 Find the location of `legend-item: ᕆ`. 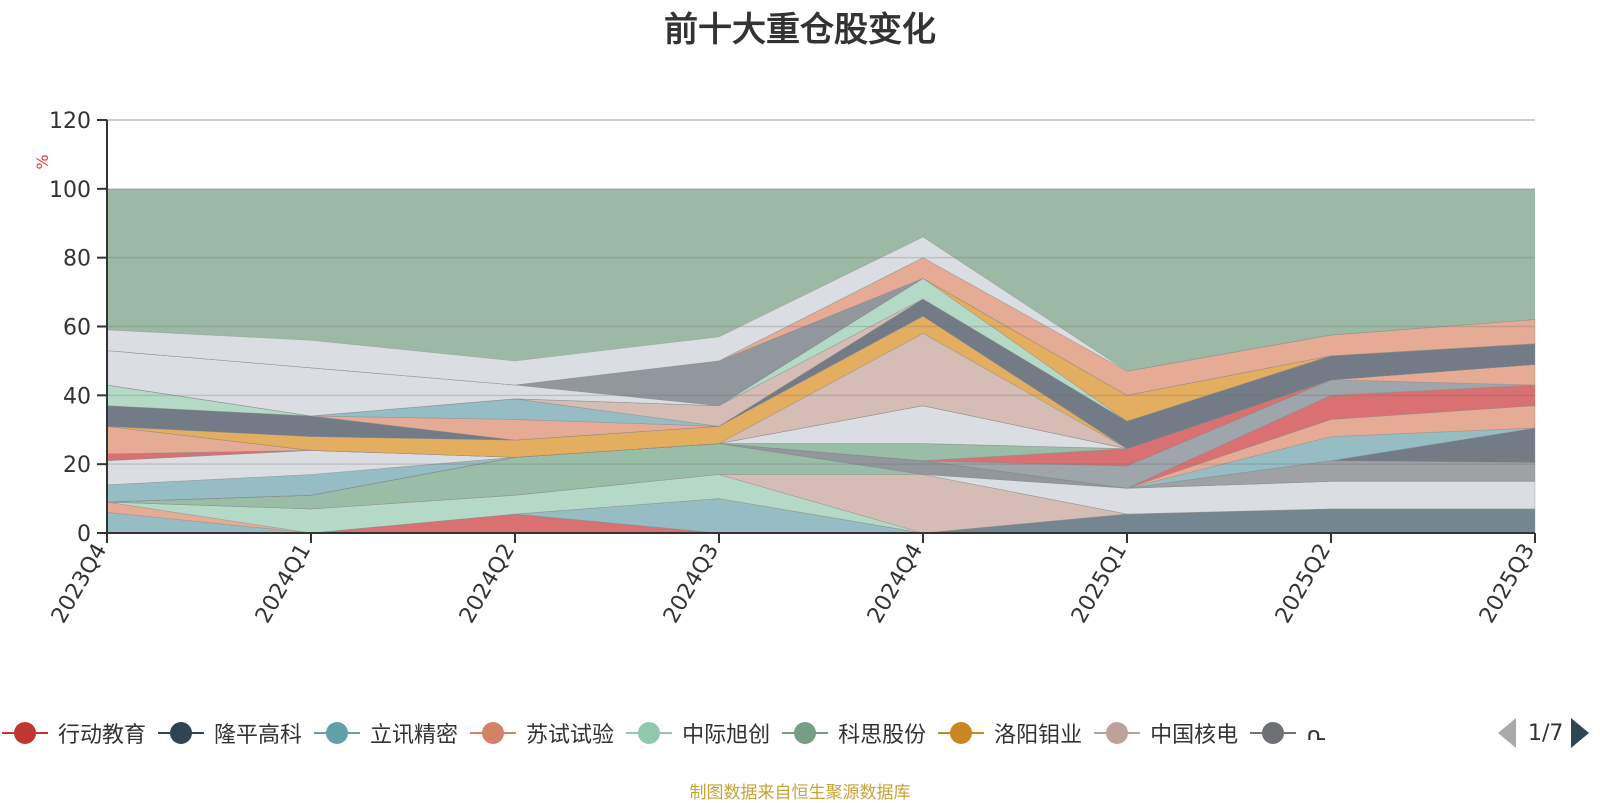

legend-item: ᕆ is located at coordinates (1287, 733).